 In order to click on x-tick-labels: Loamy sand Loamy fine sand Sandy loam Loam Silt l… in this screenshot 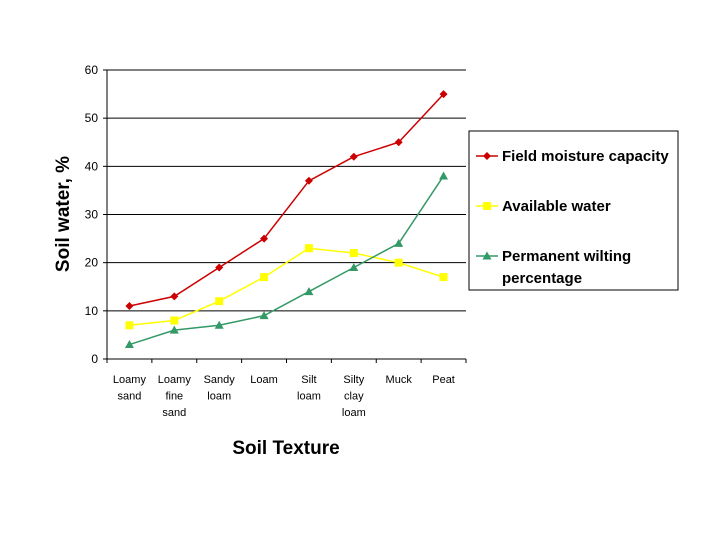, I will do `click(284, 396)`.